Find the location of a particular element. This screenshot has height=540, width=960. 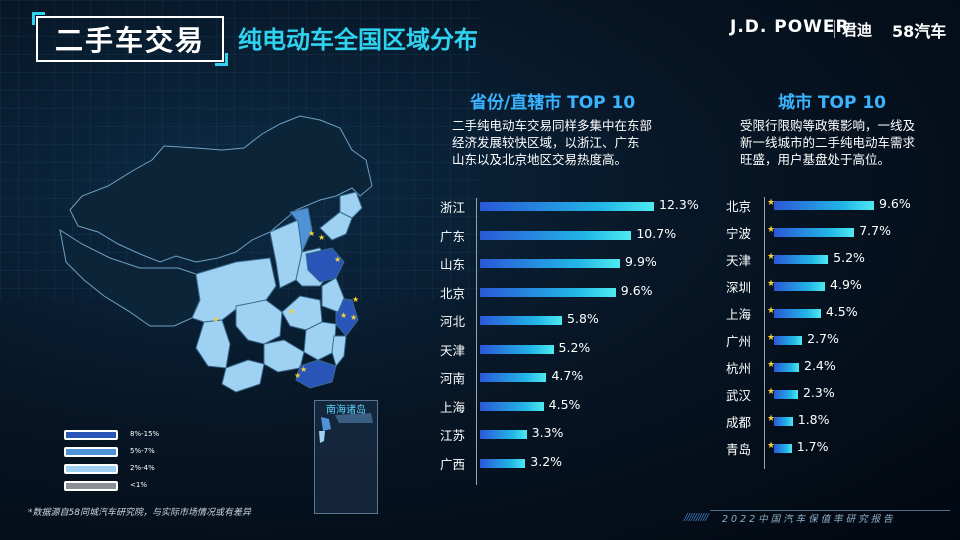

category-label: 广州 is located at coordinates (739, 341).